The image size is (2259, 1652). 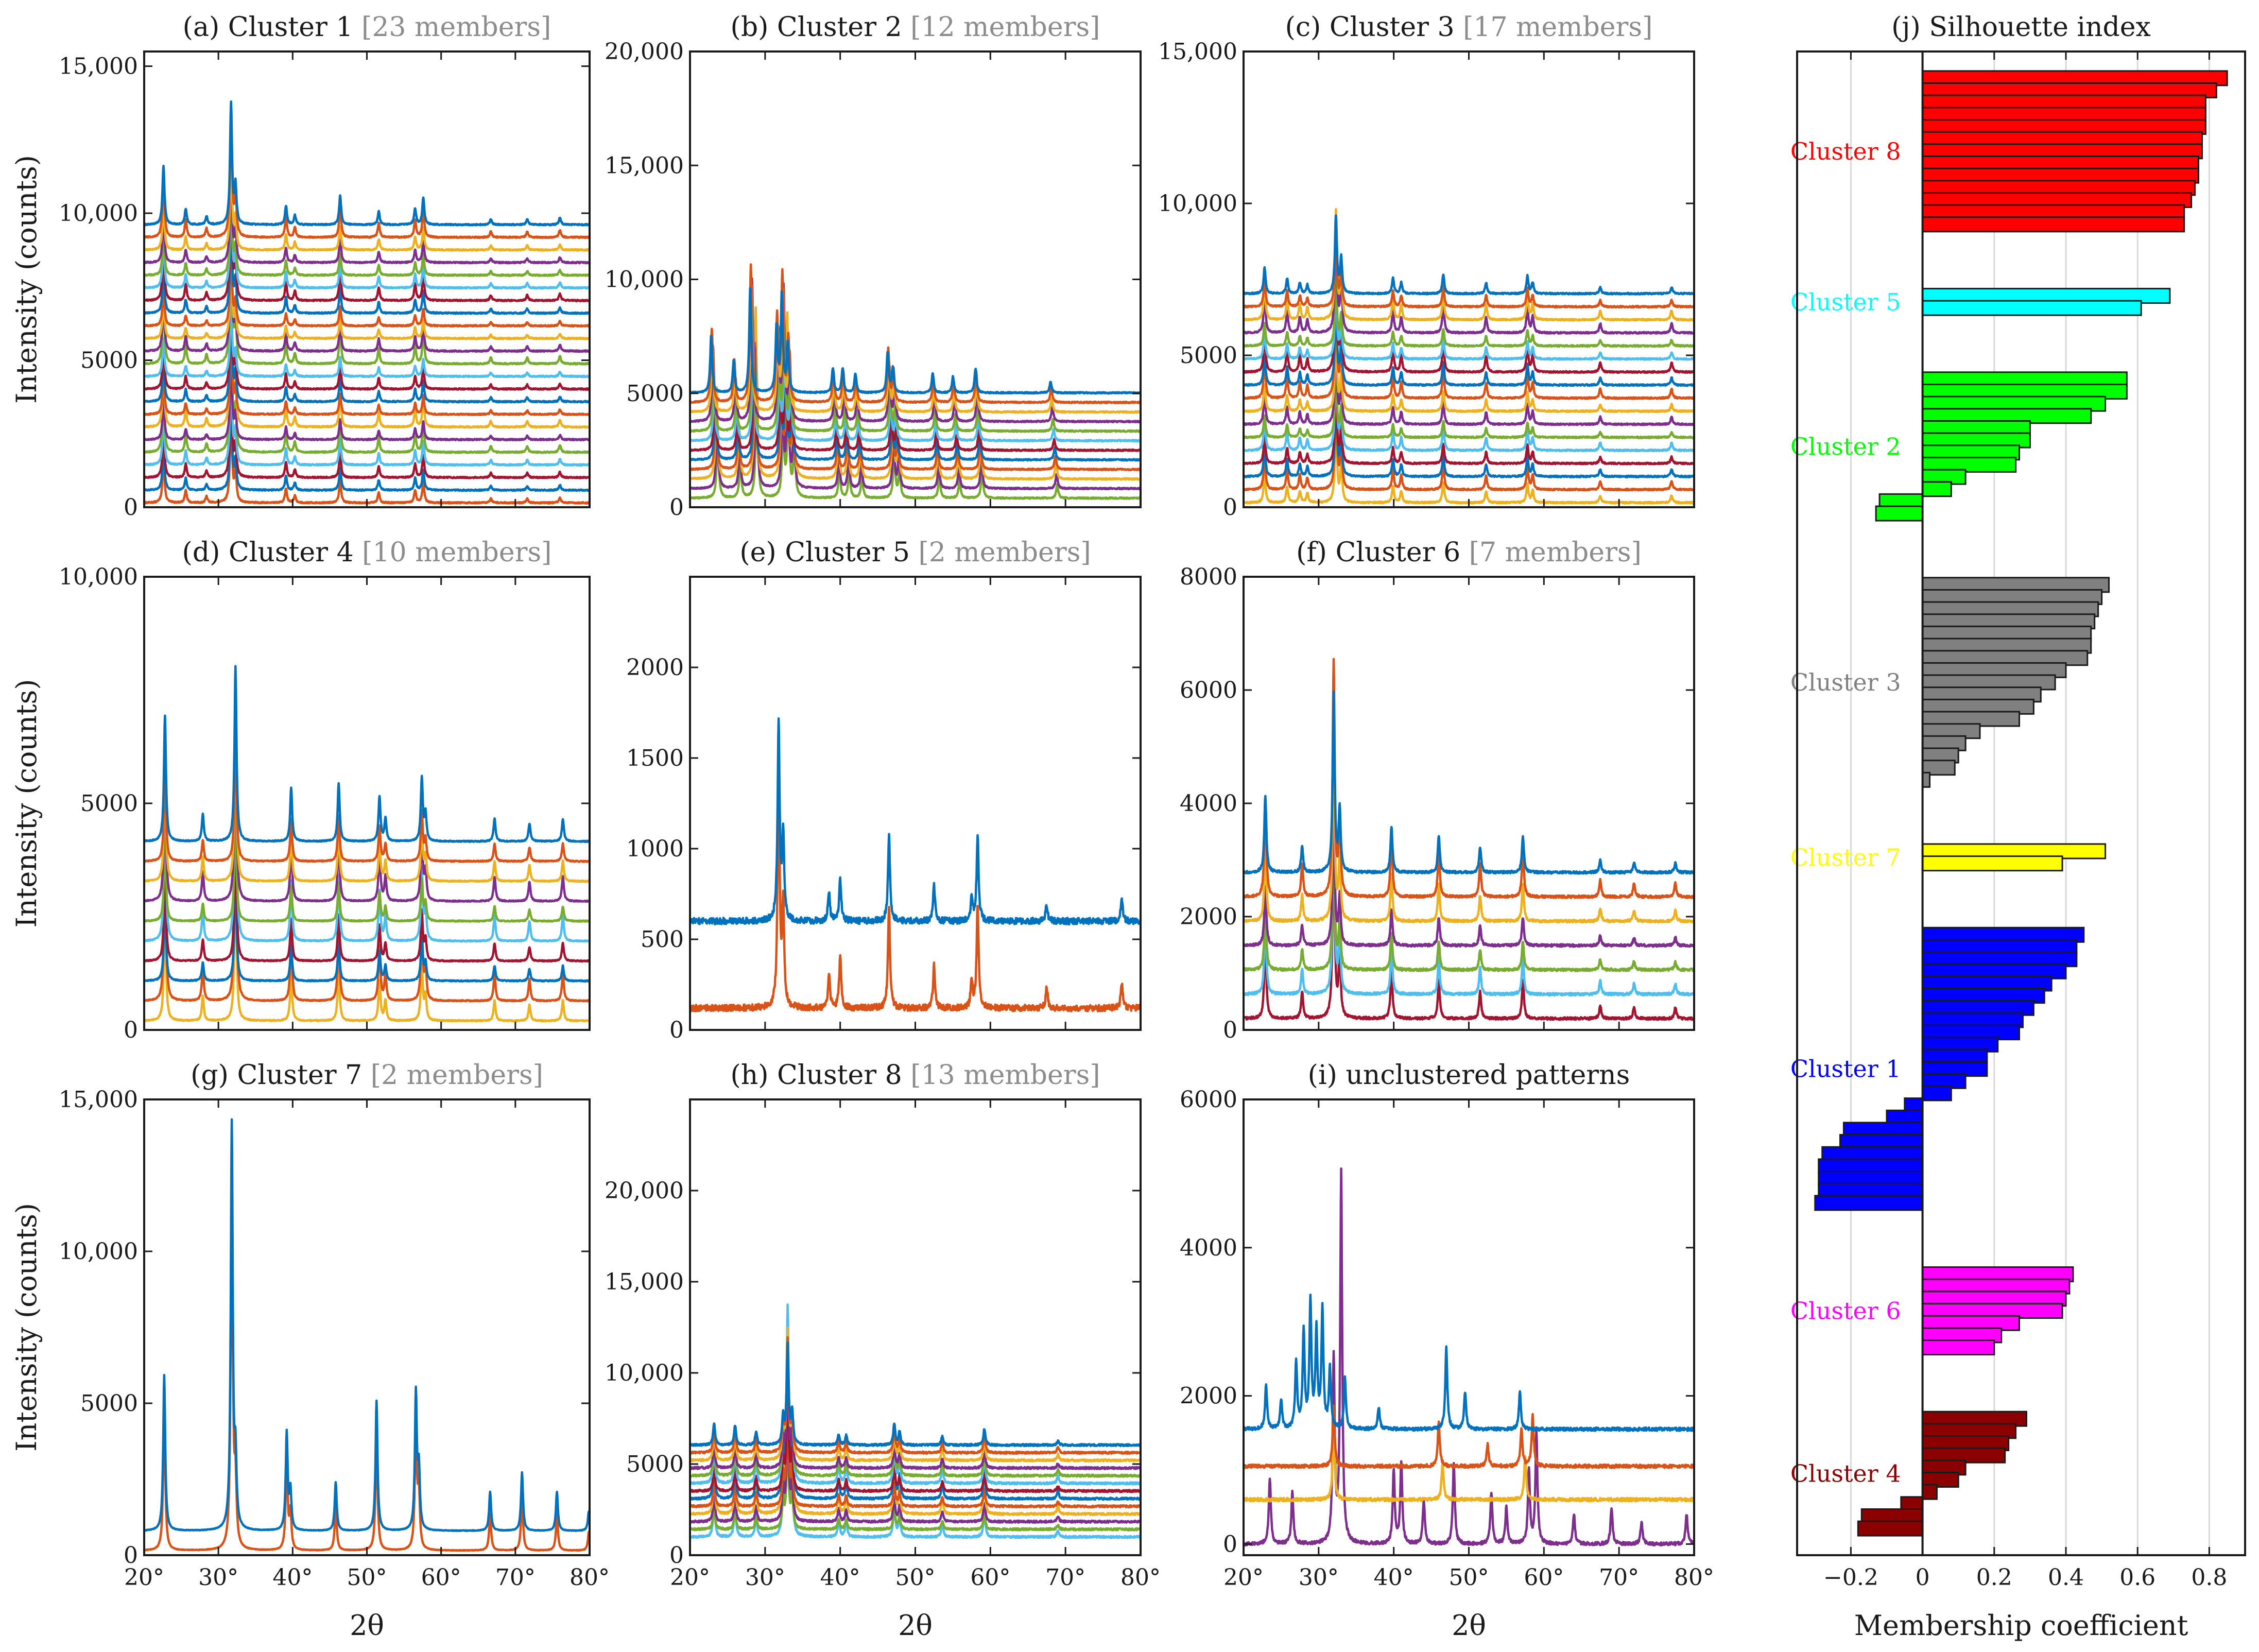 What do you see at coordinates (1469, 27) in the screenshot?
I see `panel-title: (c) Cluster 3 [17 members]` at bounding box center [1469, 27].